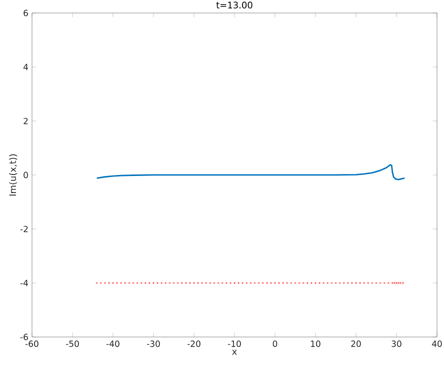  What do you see at coordinates (25, 67) in the screenshot?
I see `y-tick-label: 4` at bounding box center [25, 67].